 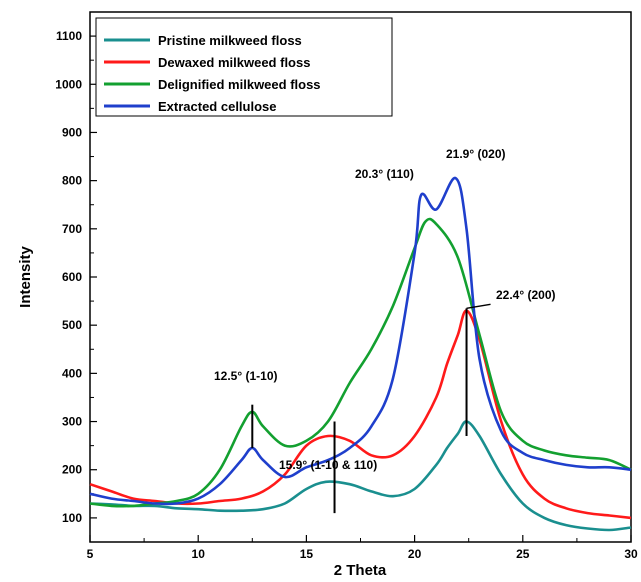 I want to click on y-tick-label: 800, so click(x=72, y=181).